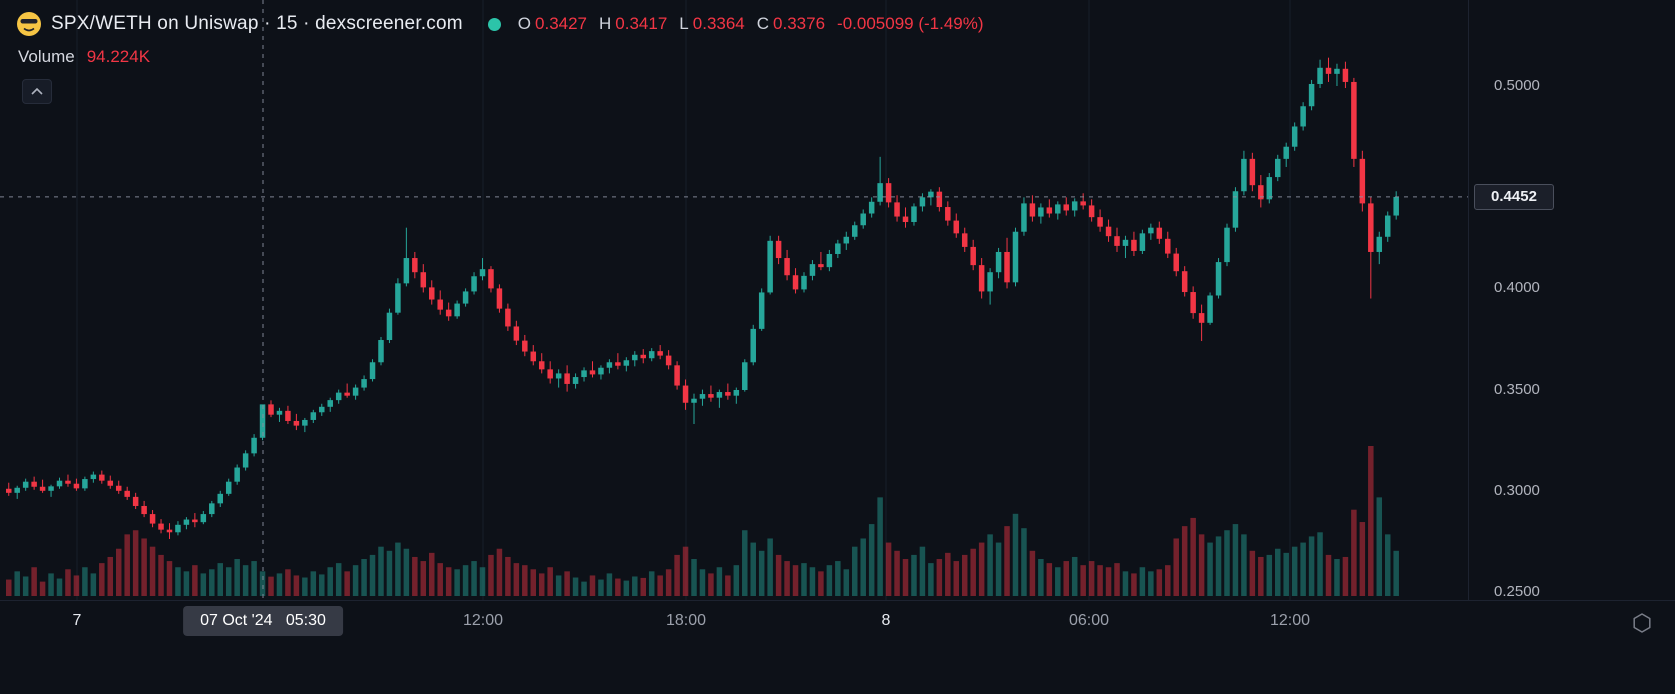 This screenshot has height=694, width=1675. Describe the element at coordinates (1571, 300) in the screenshot. I see `price-axis: 0.5000 0.4000 0.3500 0.3000 0.2500 0.4452` at that location.